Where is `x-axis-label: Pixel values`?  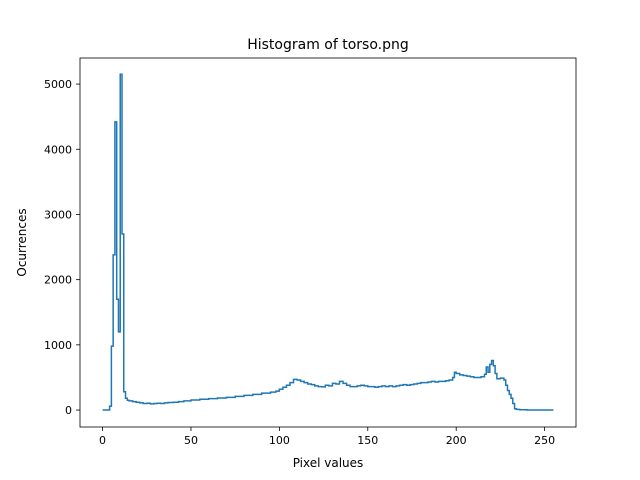 x-axis-label: Pixel values is located at coordinates (328, 463).